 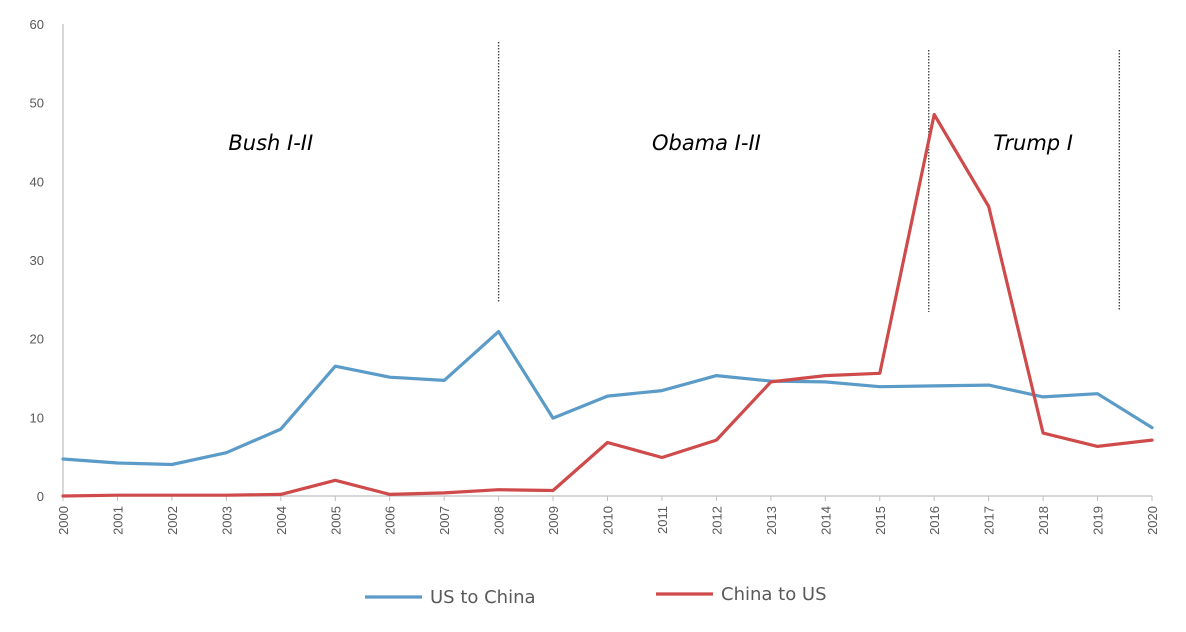 What do you see at coordinates (270, 143) in the screenshot?
I see `era-label: Bush I-II` at bounding box center [270, 143].